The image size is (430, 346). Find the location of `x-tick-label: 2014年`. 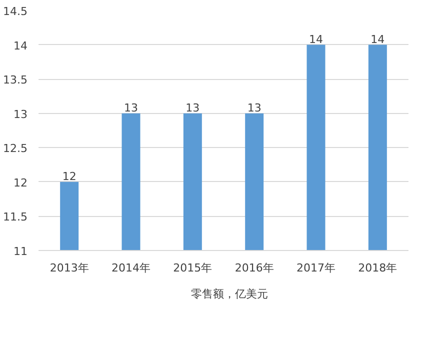

x-tick-label: 2014年 is located at coordinates (131, 268).